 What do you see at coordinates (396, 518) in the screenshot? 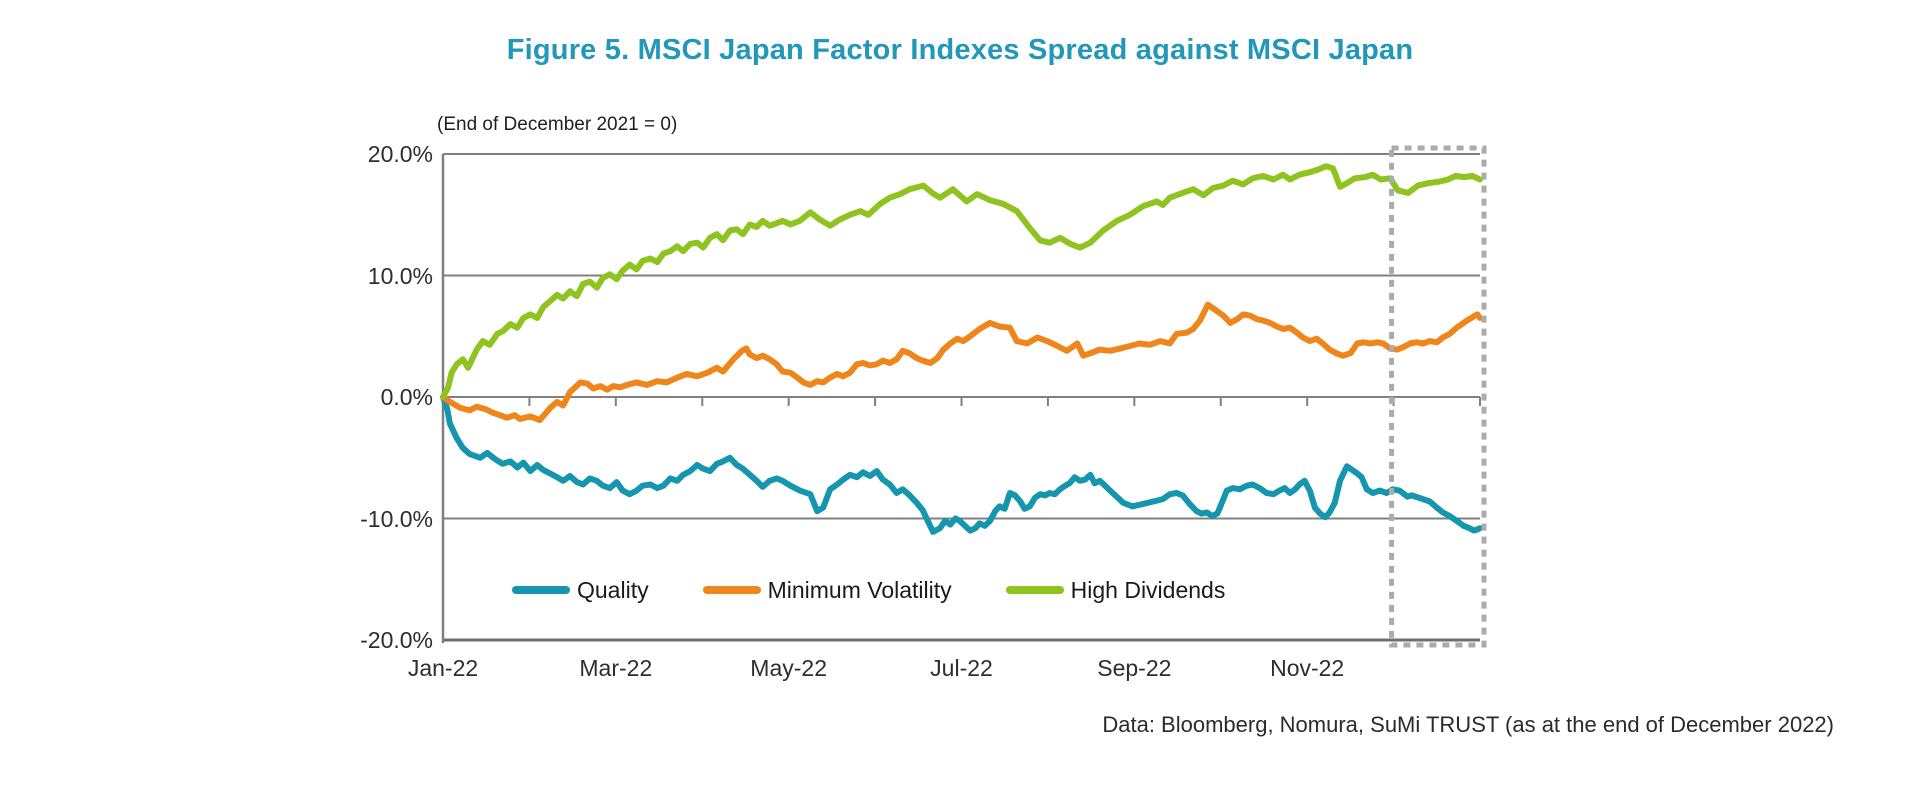
I see `y-axis-label: -10.0%` at bounding box center [396, 518].